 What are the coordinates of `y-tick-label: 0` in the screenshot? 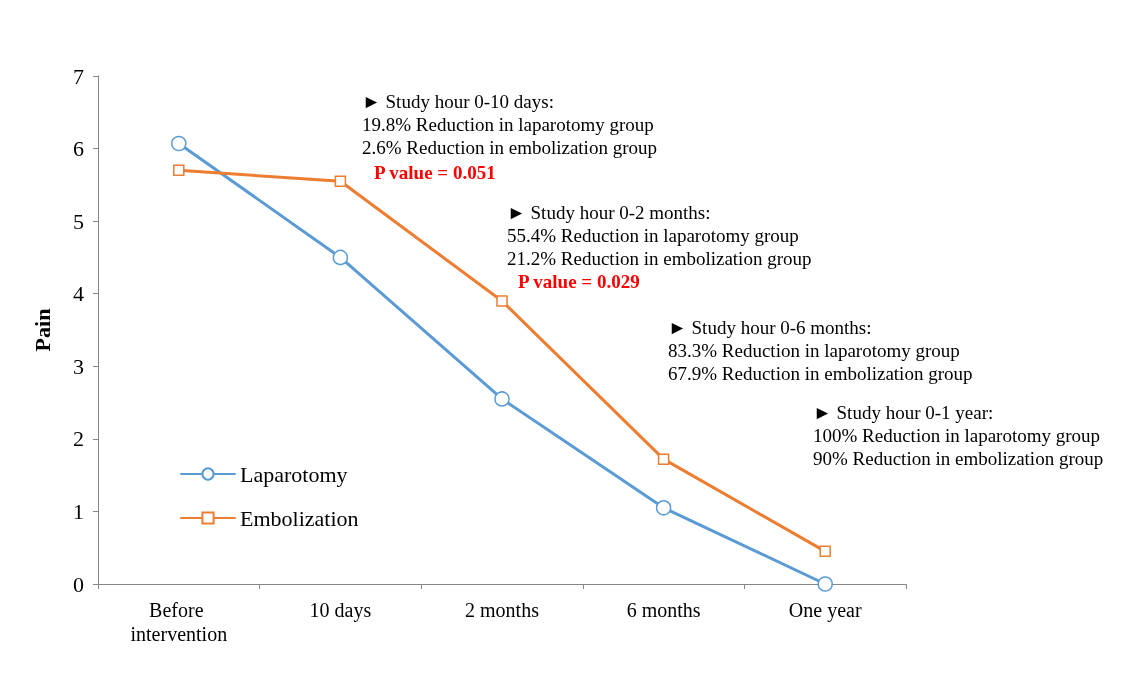 It's located at (78, 584).